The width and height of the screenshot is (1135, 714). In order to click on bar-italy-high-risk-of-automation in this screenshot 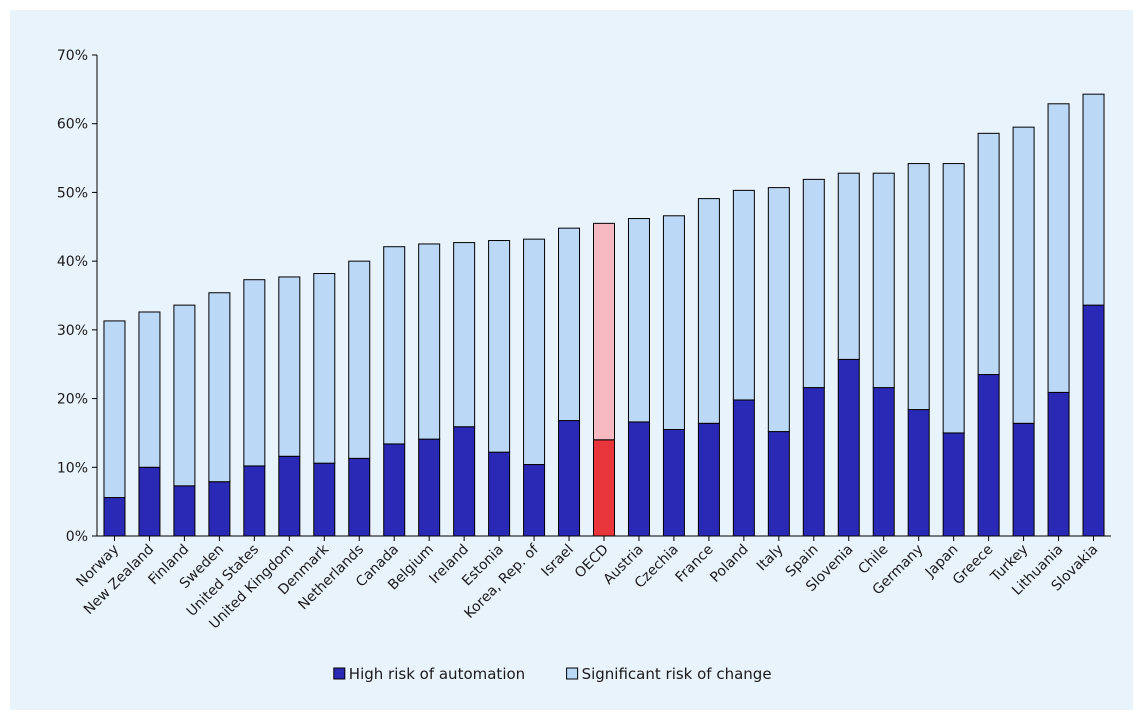, I will do `click(778, 484)`.